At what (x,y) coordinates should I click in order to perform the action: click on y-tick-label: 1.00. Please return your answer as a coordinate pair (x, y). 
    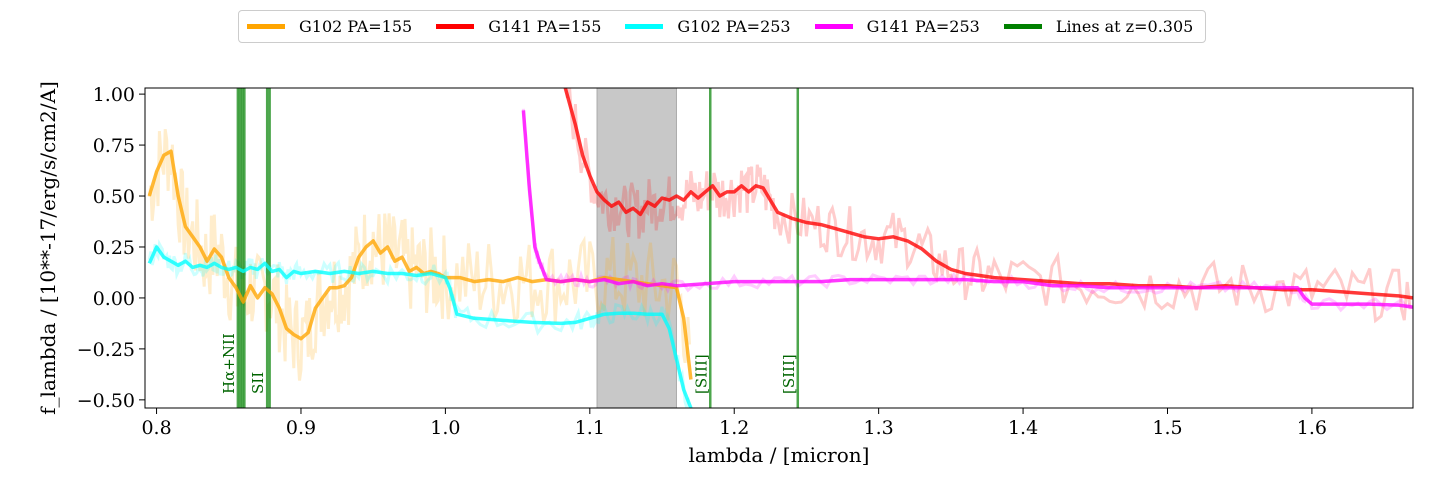
    Looking at the image, I should click on (114, 95).